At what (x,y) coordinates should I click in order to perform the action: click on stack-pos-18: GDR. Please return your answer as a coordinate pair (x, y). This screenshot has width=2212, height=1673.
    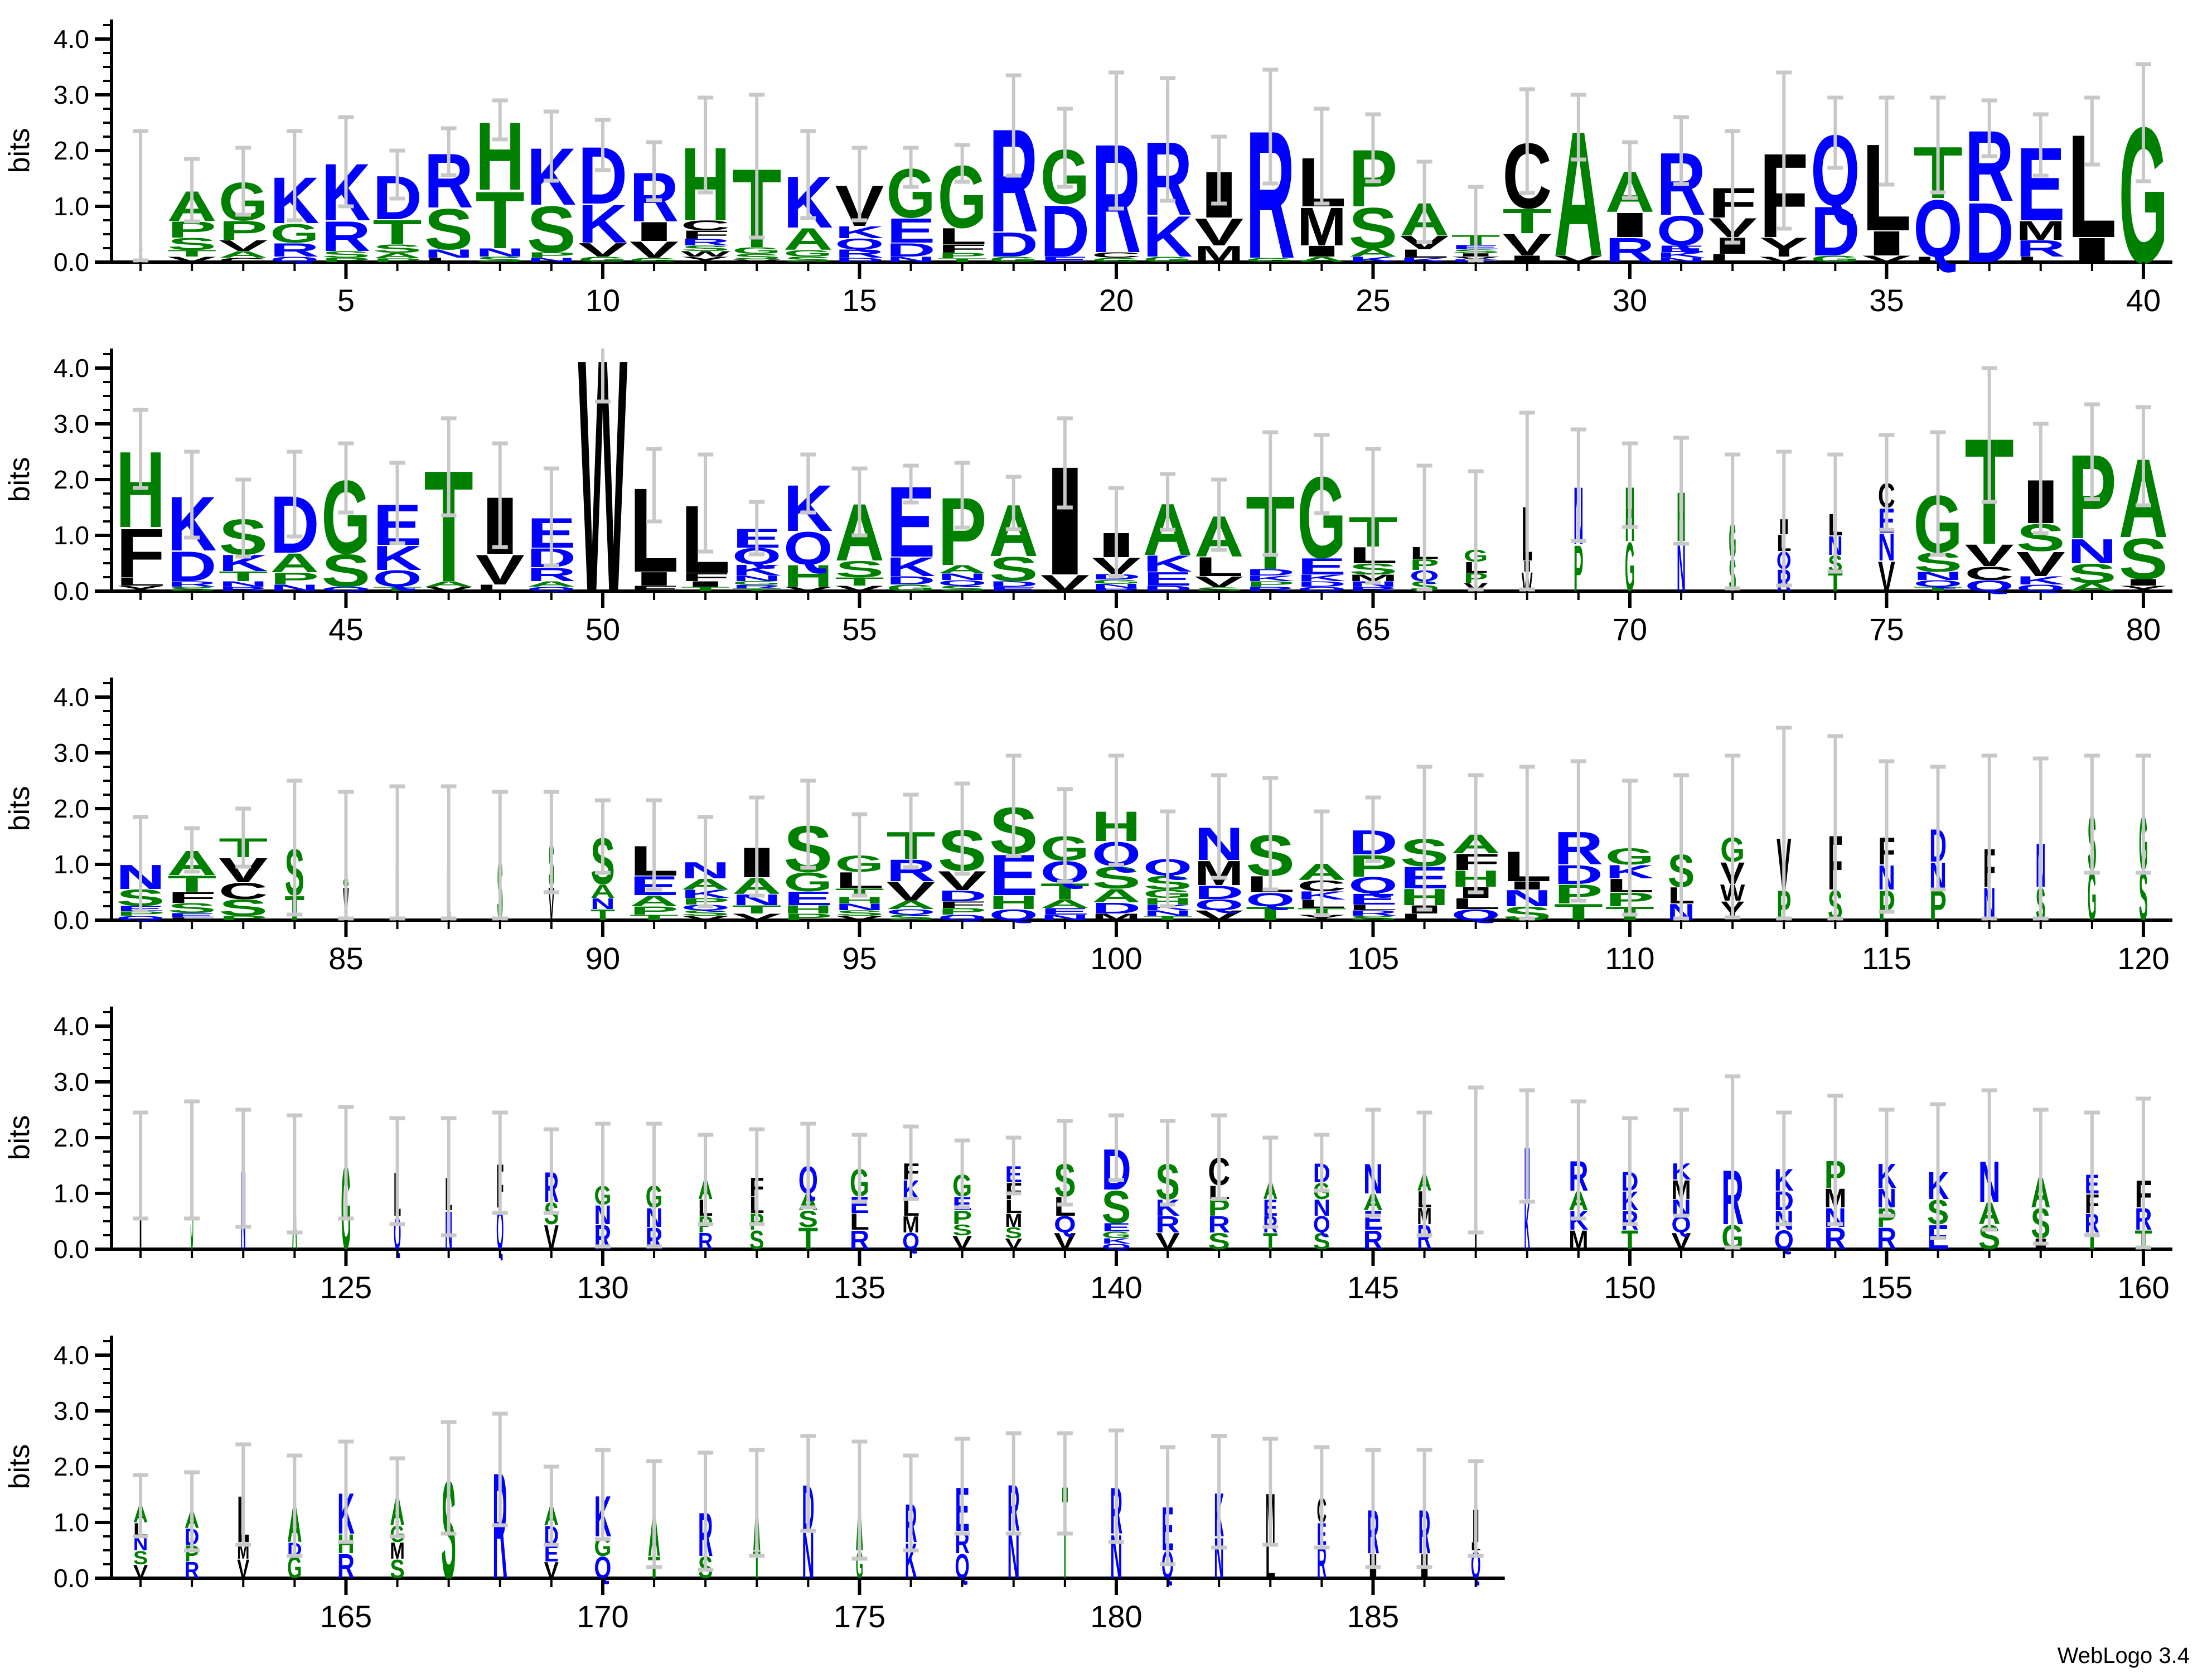
    Looking at the image, I should click on (1013, 181).